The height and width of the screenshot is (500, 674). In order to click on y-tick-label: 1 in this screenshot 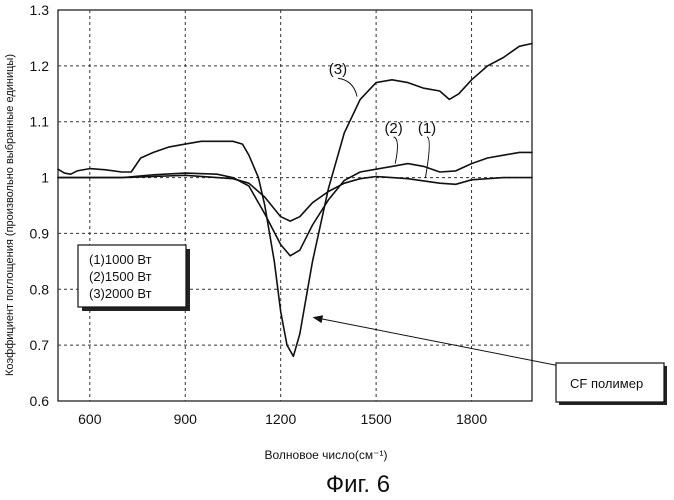, I will do `click(45, 178)`.